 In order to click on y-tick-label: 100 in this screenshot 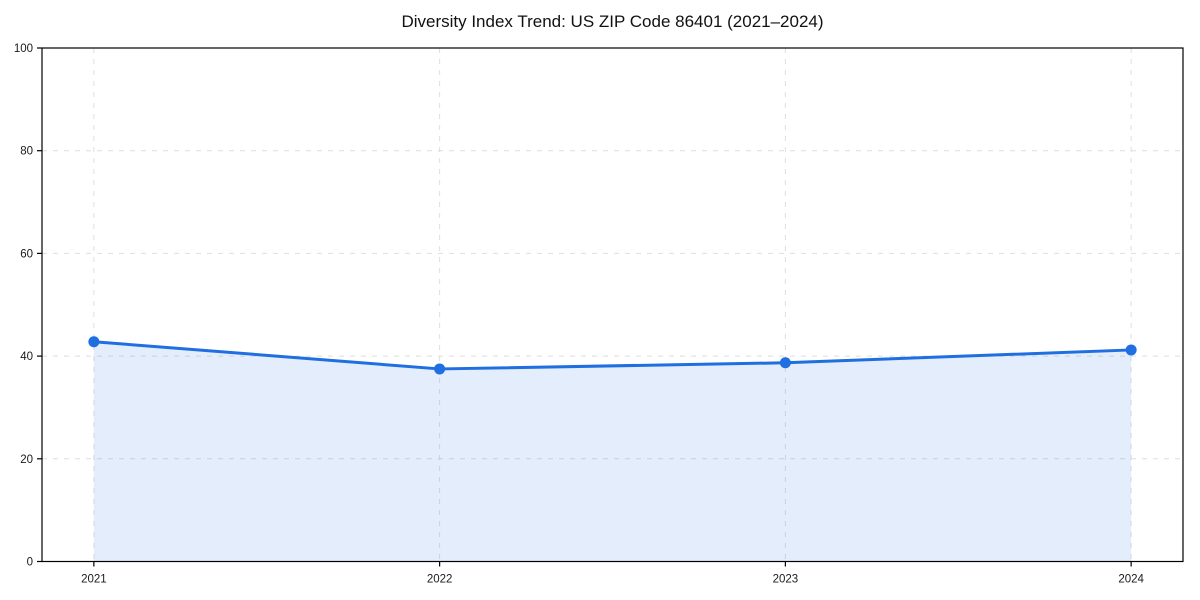, I will do `click(23, 49)`.